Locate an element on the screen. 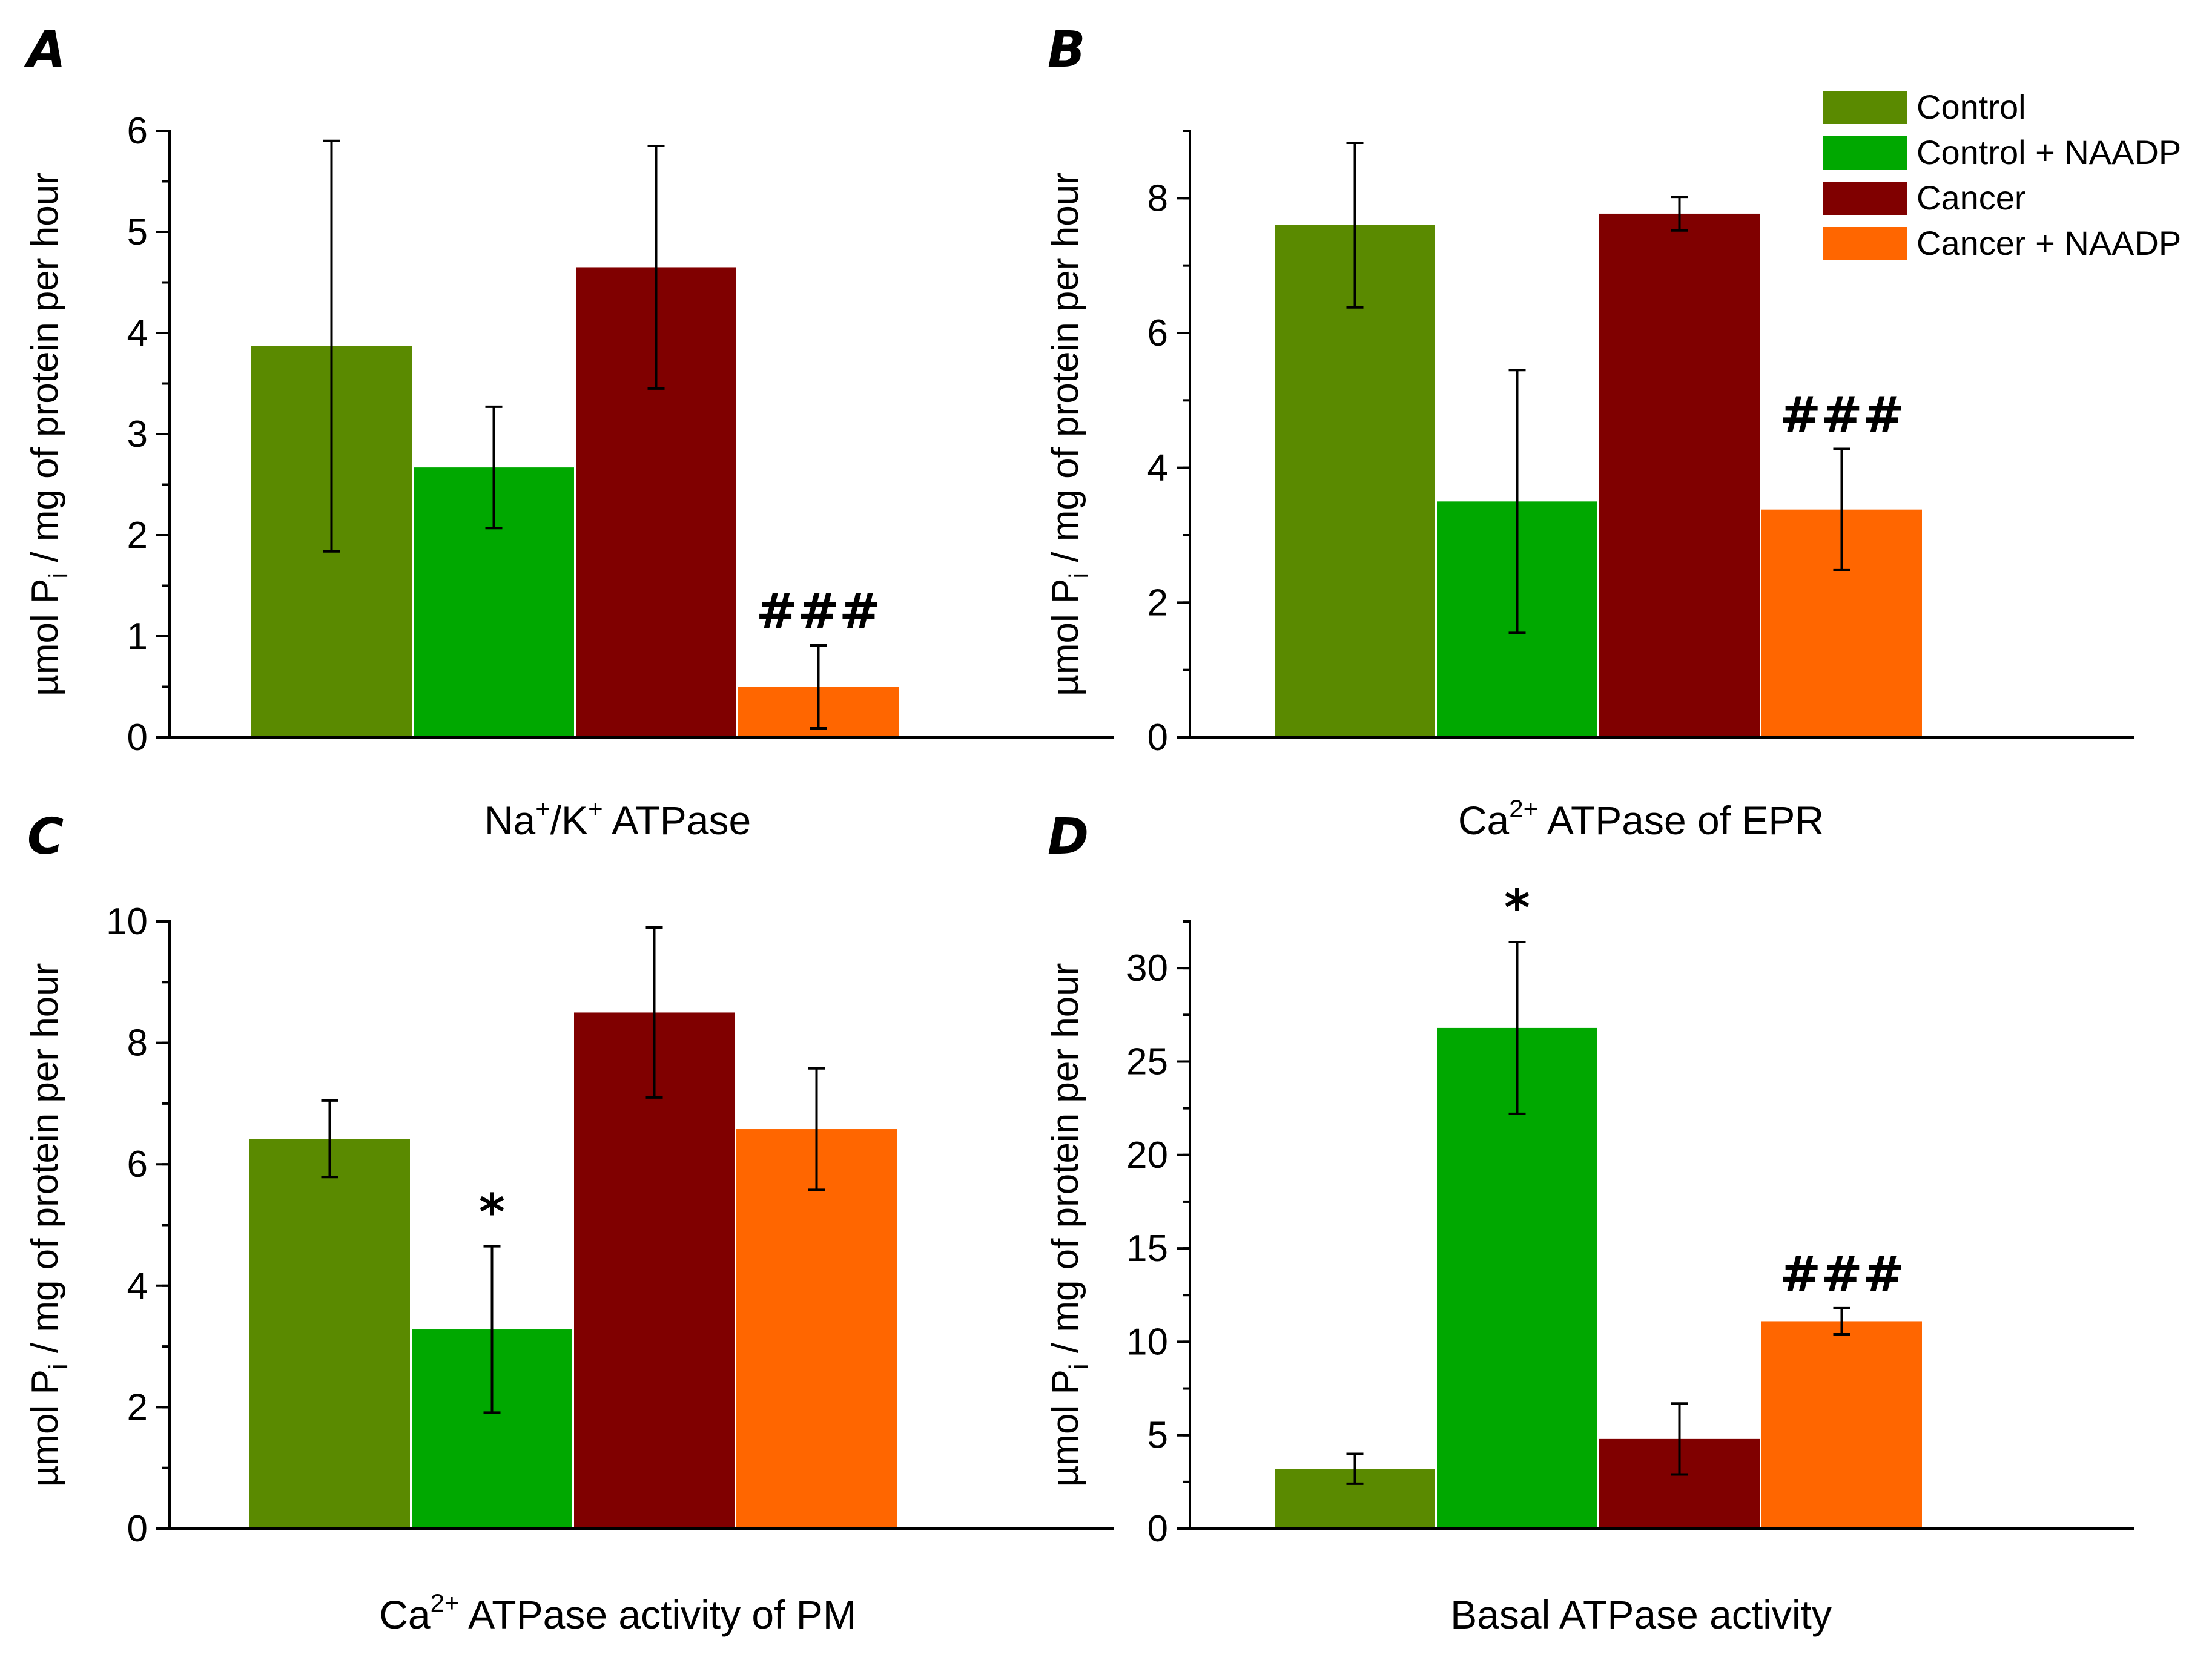  y-tick-label: 15 is located at coordinates (1147, 1249).